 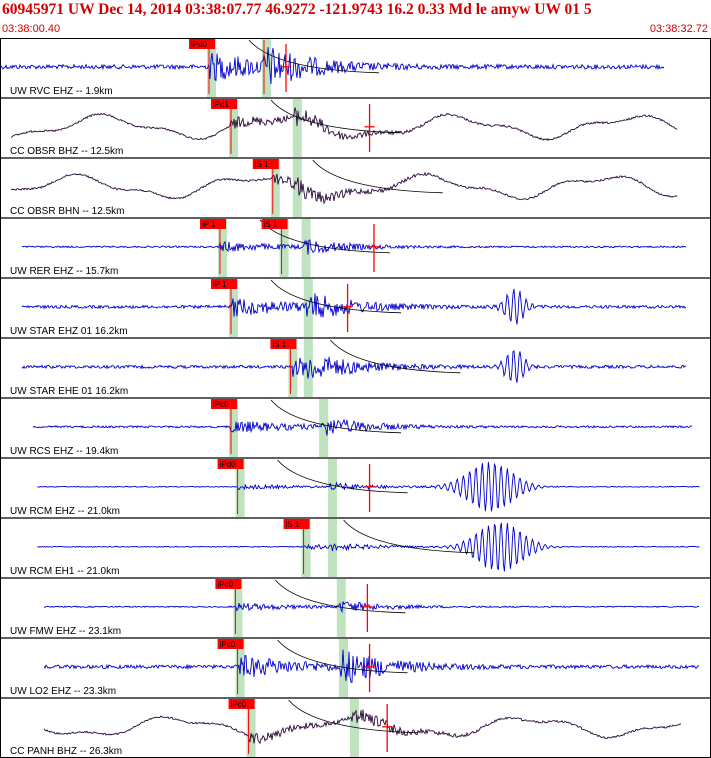 I want to click on trace-panel: iPc0 CC PANH BHZ -- 26.3km, so click(x=355, y=727).